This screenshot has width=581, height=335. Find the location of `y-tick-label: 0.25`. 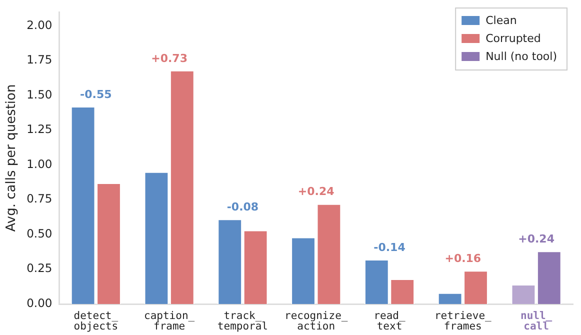

y-tick-label: 0.25 is located at coordinates (39, 268).